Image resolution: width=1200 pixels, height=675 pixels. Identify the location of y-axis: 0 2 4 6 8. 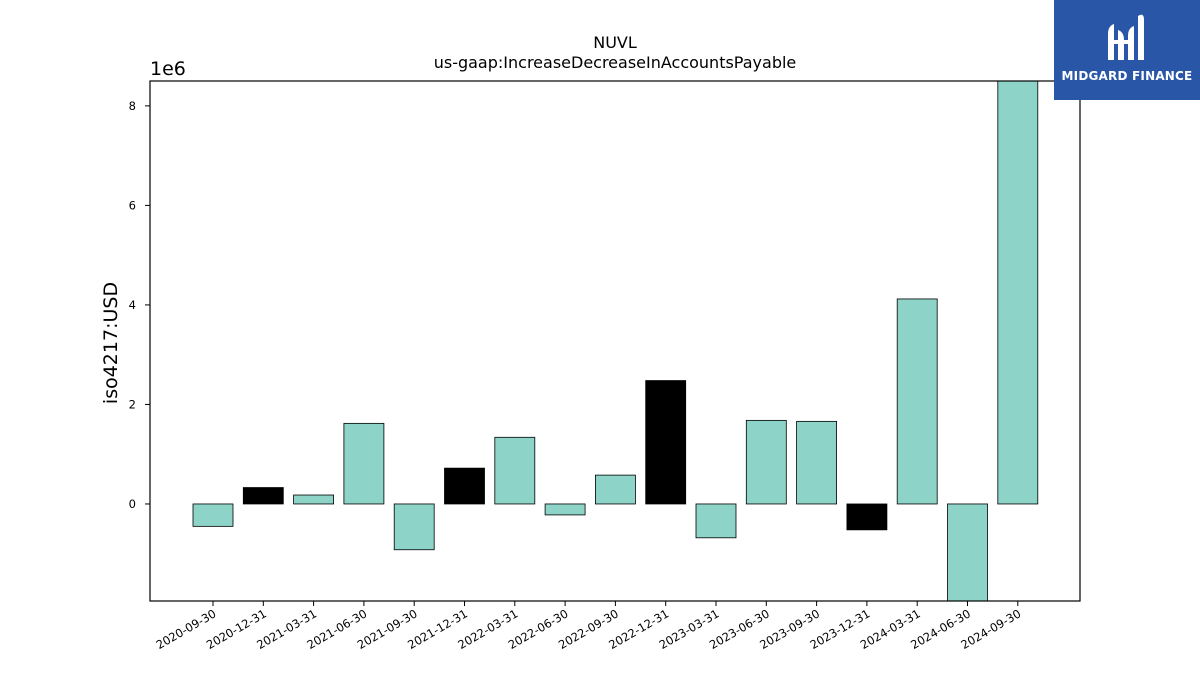
(139, 305).